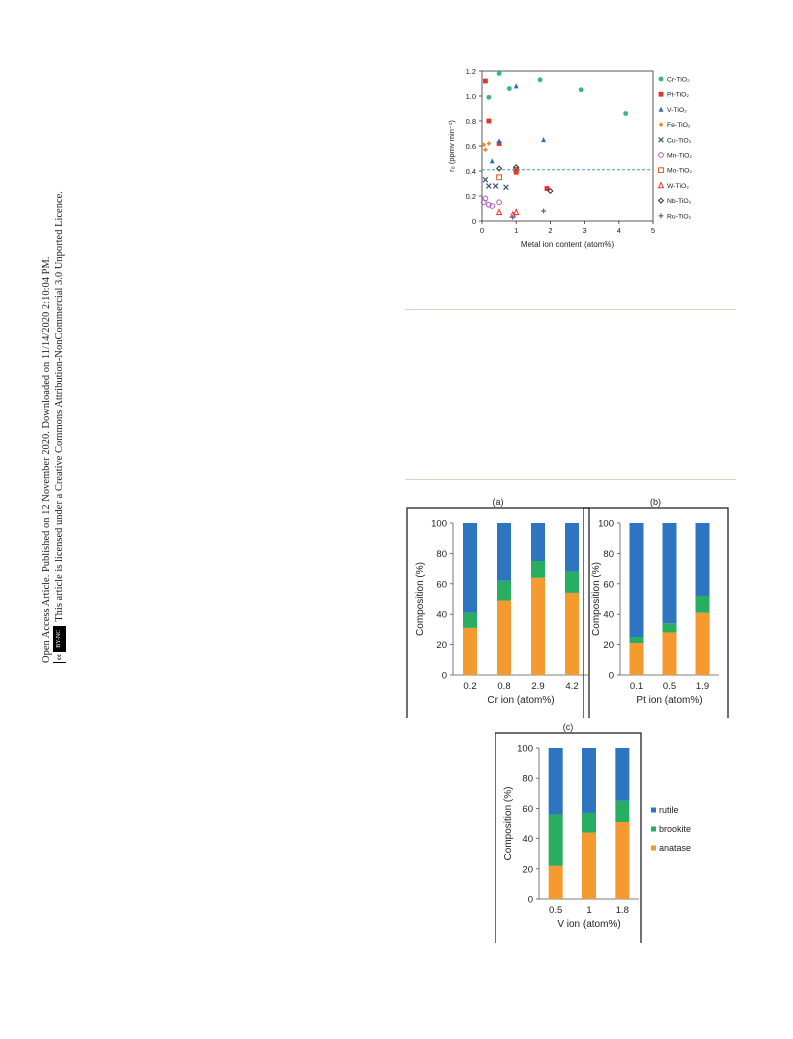  Describe the element at coordinates (471, 146) in the screenshot. I see `y-tick-label: 0.6` at that location.